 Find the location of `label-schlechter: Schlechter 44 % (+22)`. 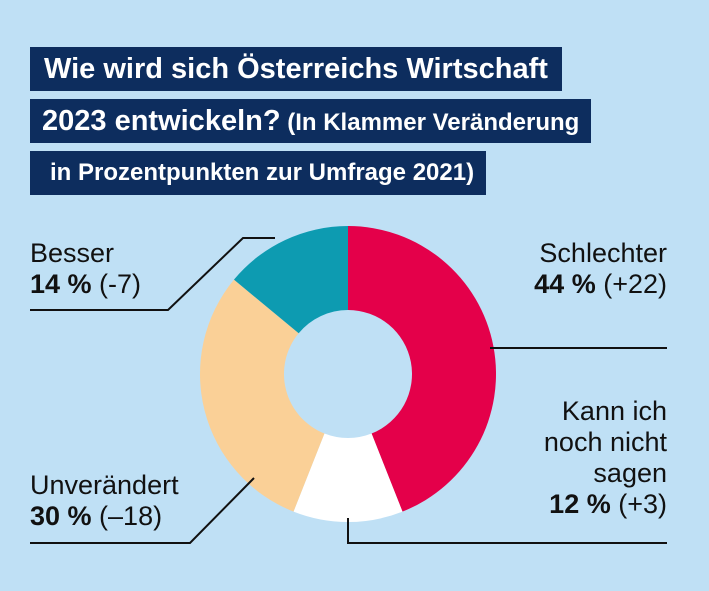

label-schlechter: Schlechter 44 % (+22) is located at coordinates (600, 269).